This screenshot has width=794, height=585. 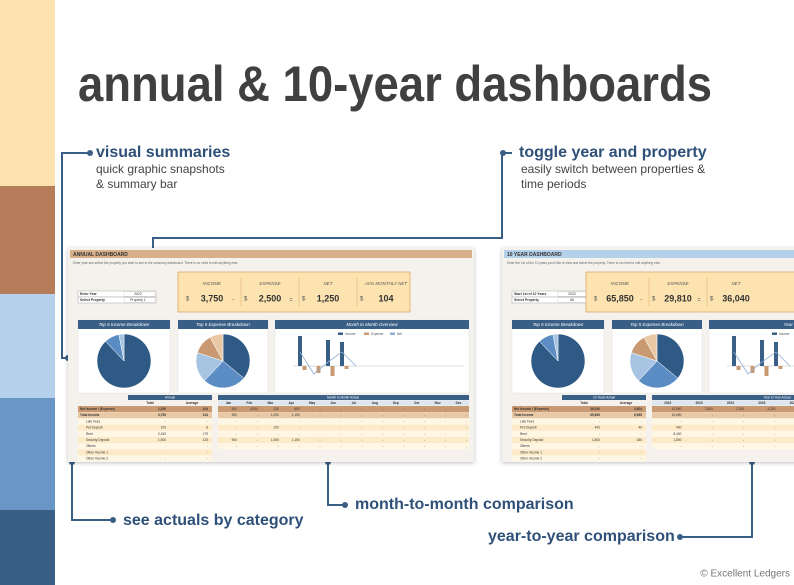 I want to click on headline: annual & 10-year dashboards, so click(x=395, y=84).